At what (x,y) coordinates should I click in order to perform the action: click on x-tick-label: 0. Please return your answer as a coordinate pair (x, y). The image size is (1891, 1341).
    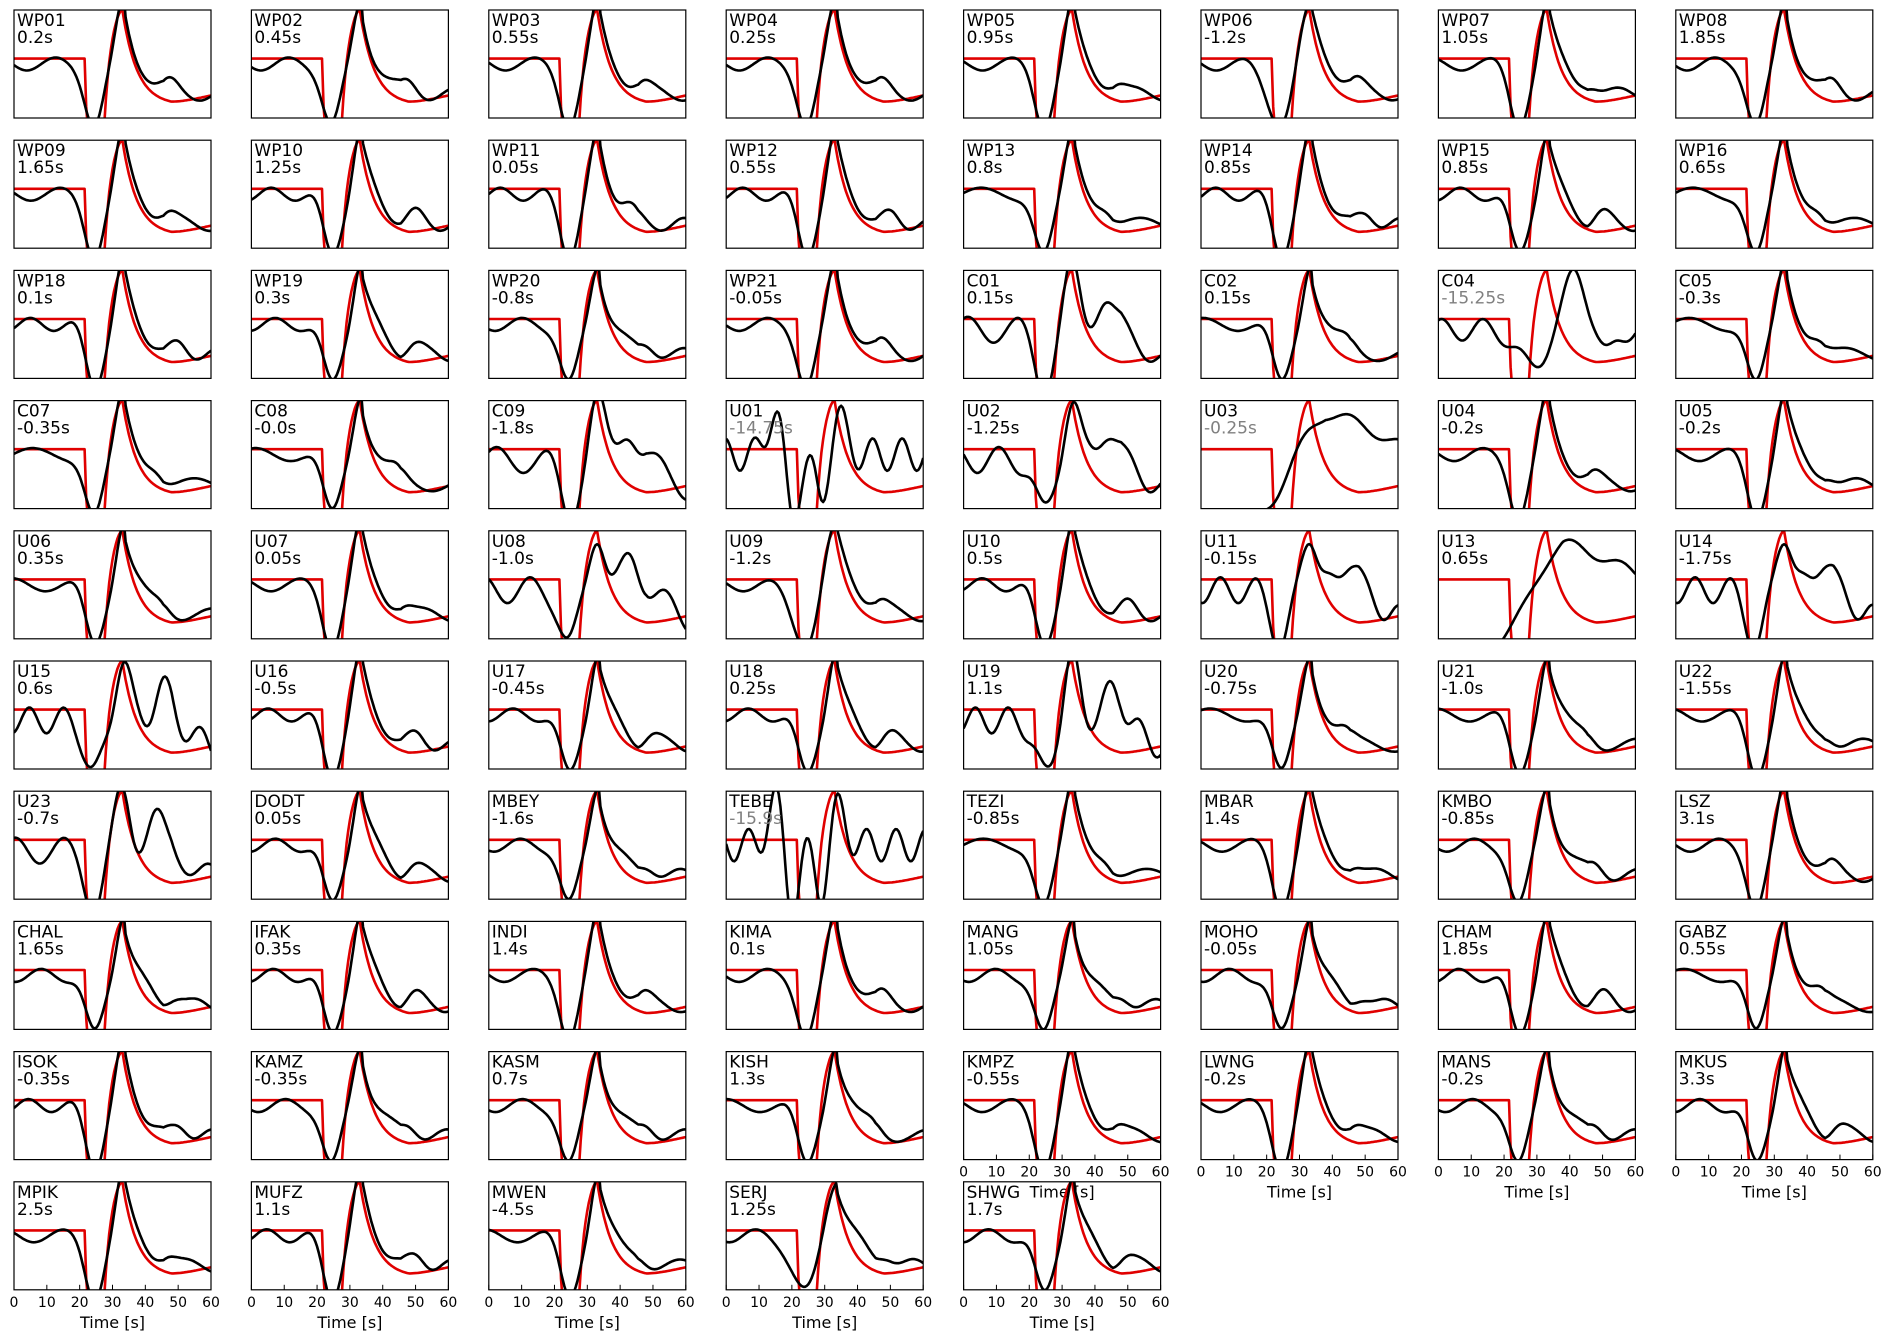
    Looking at the image, I should click on (1438, 1173).